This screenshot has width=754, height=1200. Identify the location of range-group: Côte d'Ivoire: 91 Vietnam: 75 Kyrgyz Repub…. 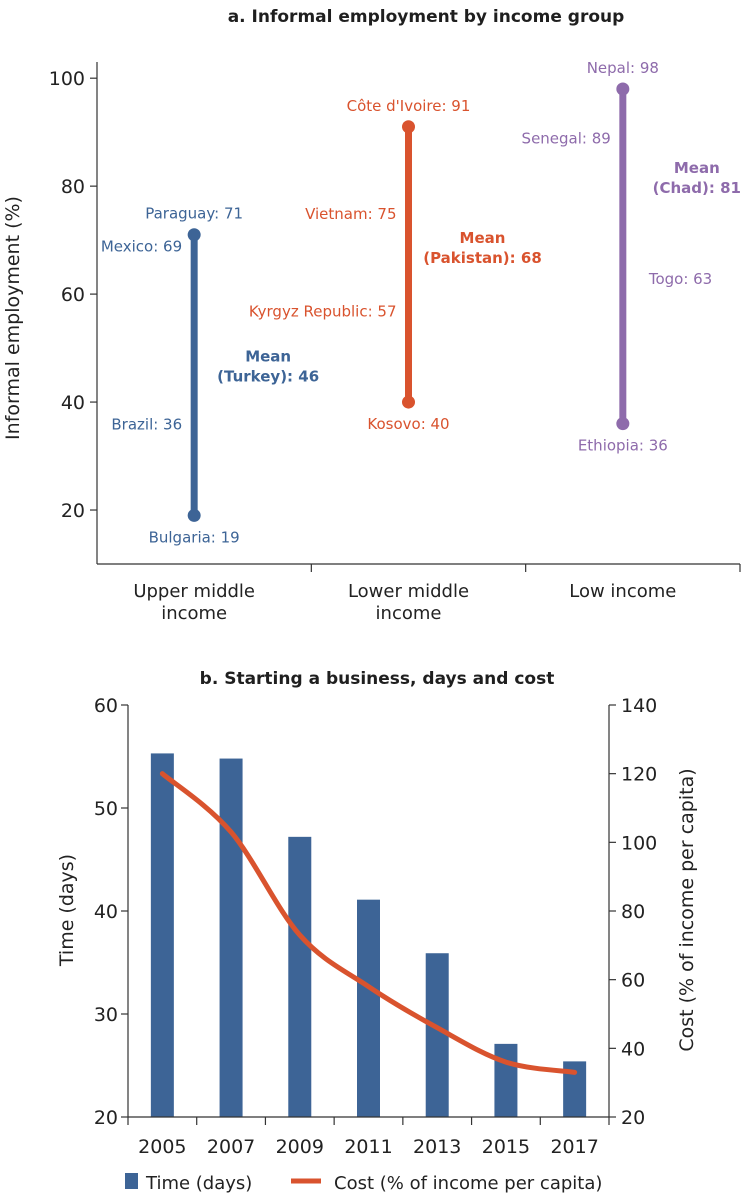
(395, 265).